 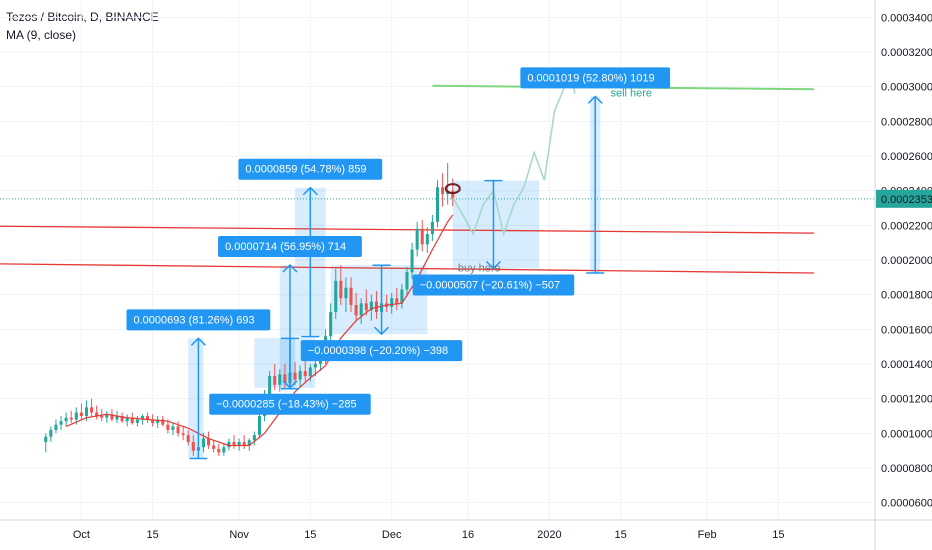 What do you see at coordinates (906, 365) in the screenshot?
I see `y-tick-label: 0.0001400` at bounding box center [906, 365].